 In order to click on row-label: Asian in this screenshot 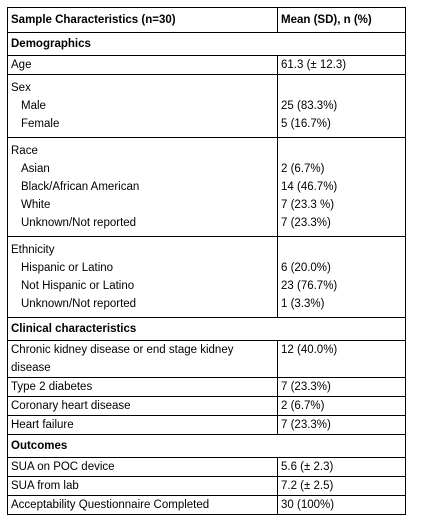, I will do `click(35, 169)`.